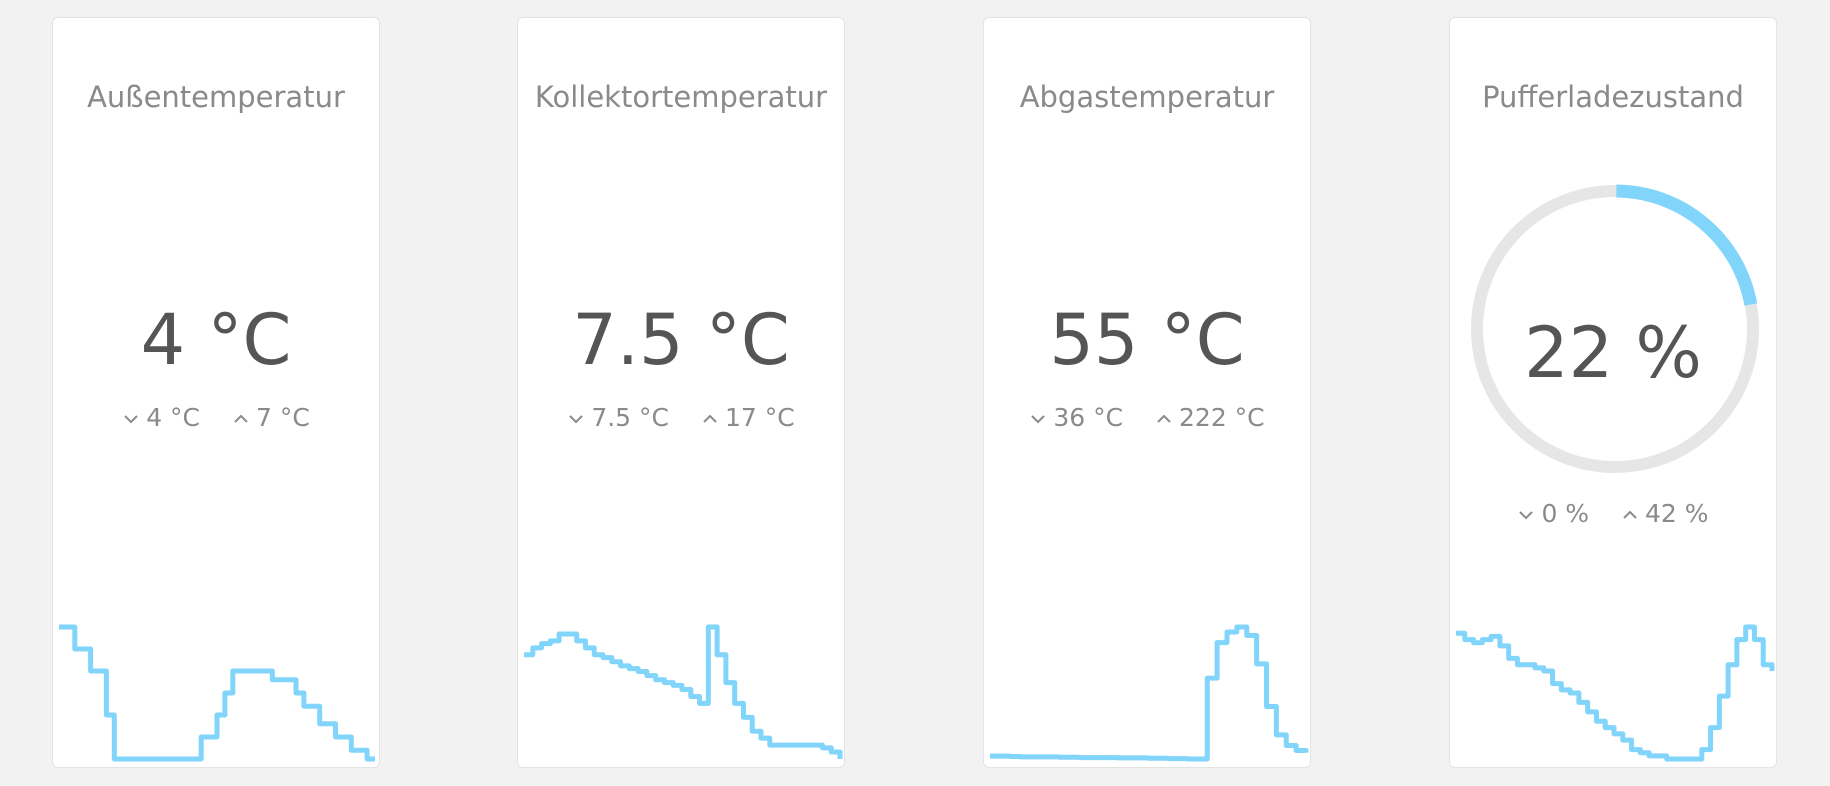 This screenshot has width=1830, height=786. What do you see at coordinates (681, 340) in the screenshot?
I see `current-value: 7.5 °C` at bounding box center [681, 340].